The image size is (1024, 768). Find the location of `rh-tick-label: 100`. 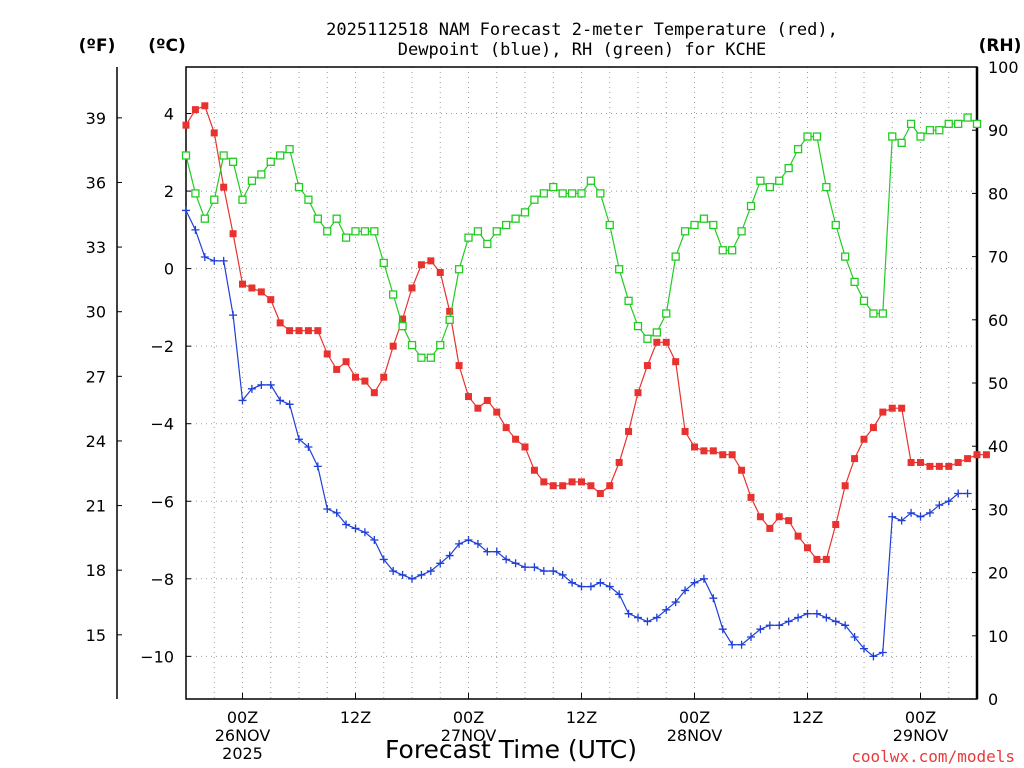

rh-tick-label: 100 is located at coordinates (1003, 67).